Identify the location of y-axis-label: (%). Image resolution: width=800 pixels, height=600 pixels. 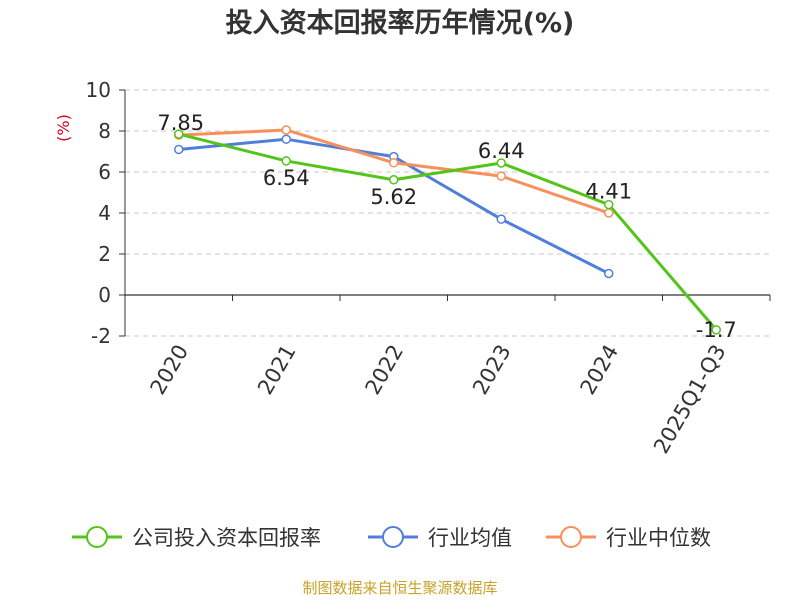
(63, 128).